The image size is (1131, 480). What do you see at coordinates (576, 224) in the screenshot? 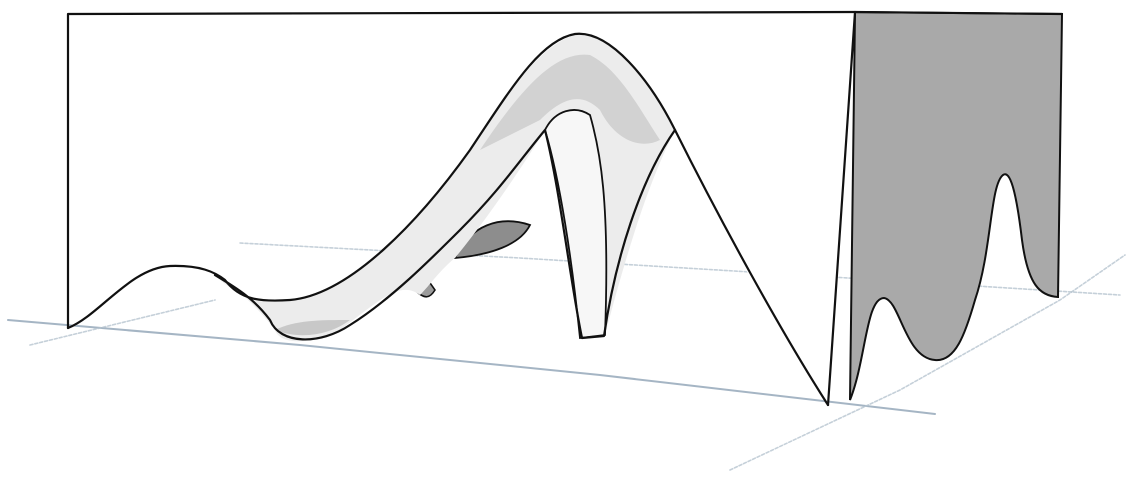
I see `ridge-spike` at bounding box center [576, 224].